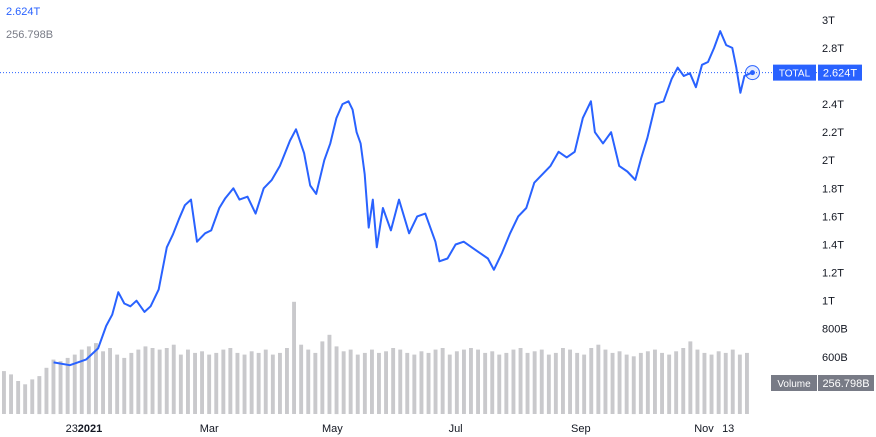 The height and width of the screenshot is (437, 876). What do you see at coordinates (835, 330) in the screenshot?
I see `y-tick-label: 800B` at bounding box center [835, 330].